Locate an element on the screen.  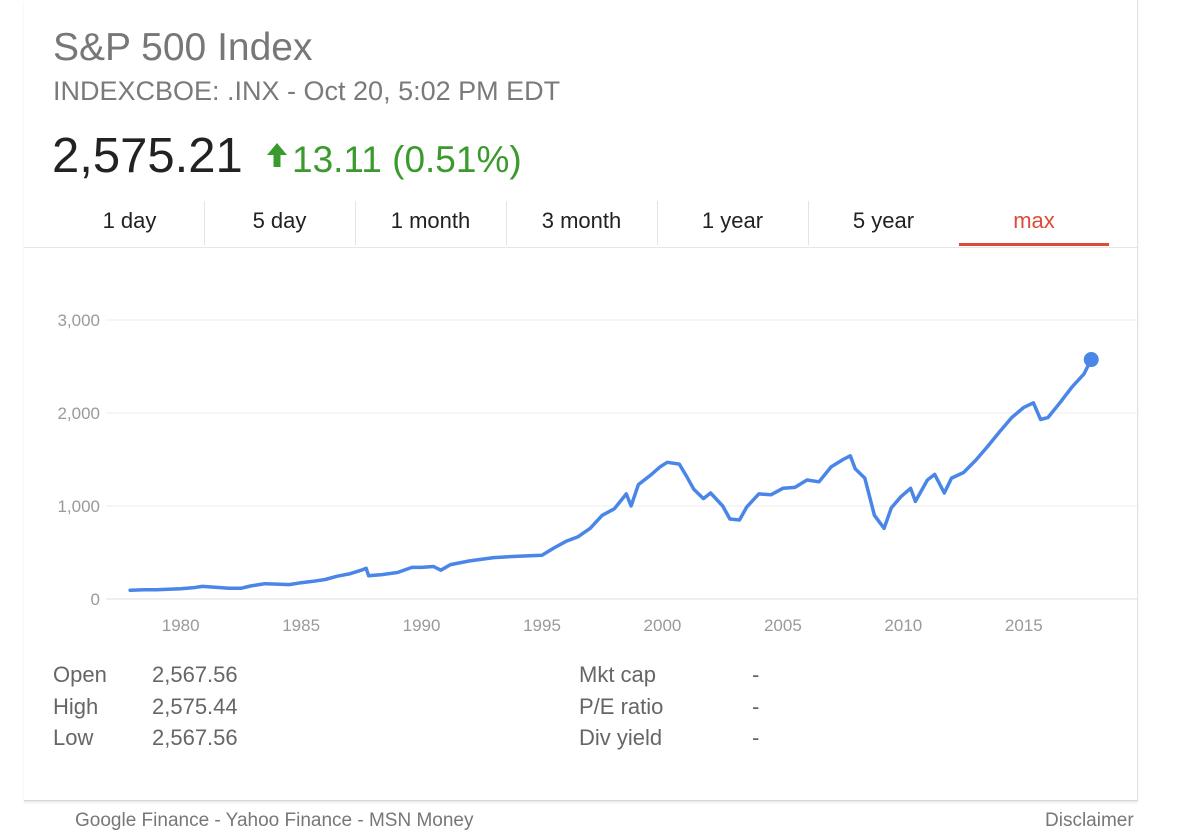
stat-low-value: 2,567.56 is located at coordinates (195, 737).